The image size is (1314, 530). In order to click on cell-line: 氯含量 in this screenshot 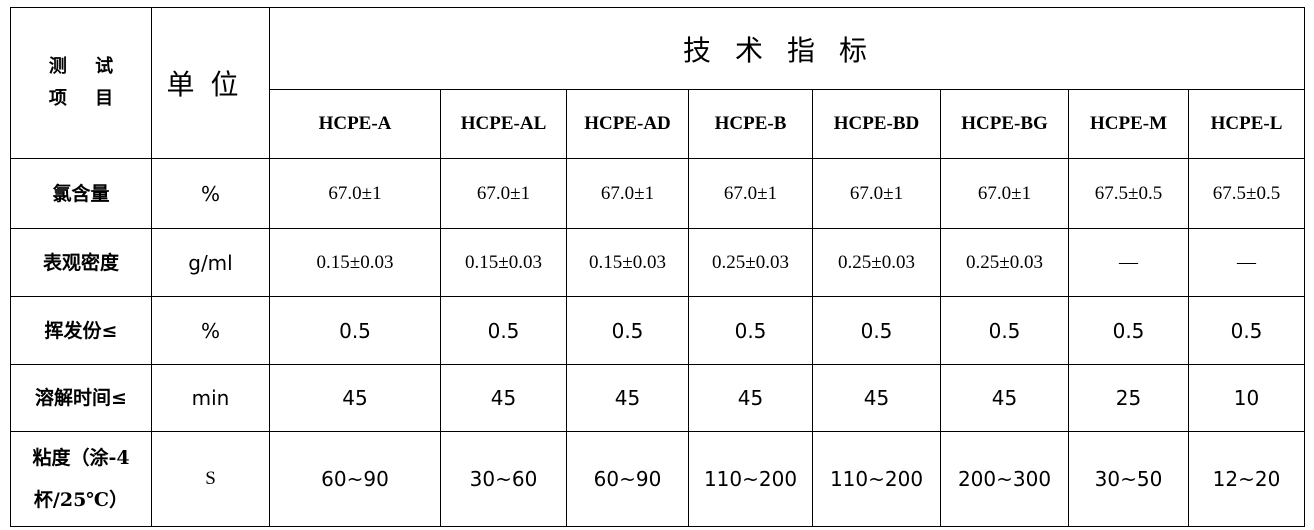, I will do `click(81, 193)`.